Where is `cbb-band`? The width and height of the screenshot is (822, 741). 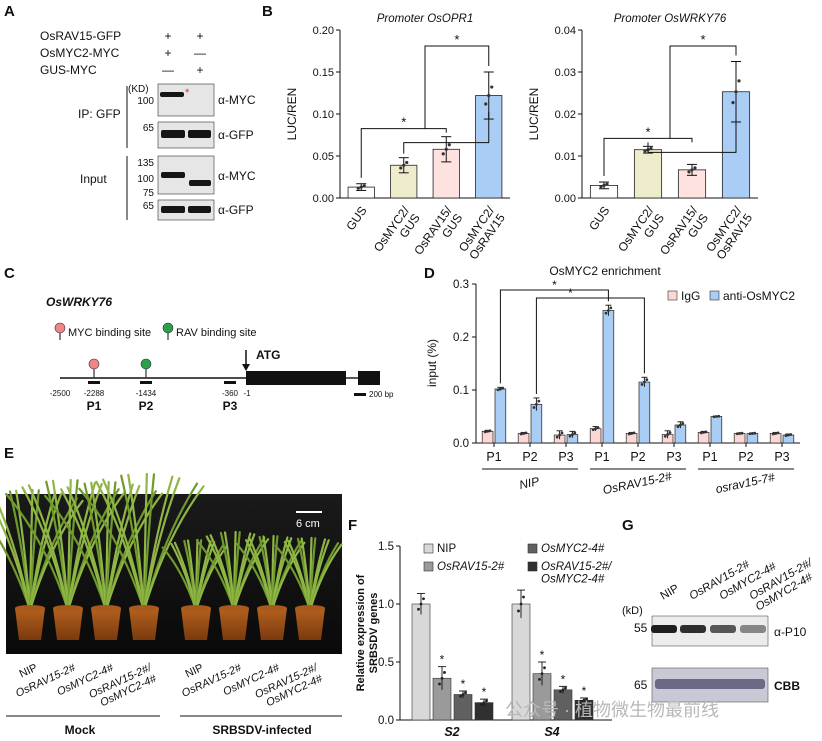
cbb-band is located at coordinates (710, 684).